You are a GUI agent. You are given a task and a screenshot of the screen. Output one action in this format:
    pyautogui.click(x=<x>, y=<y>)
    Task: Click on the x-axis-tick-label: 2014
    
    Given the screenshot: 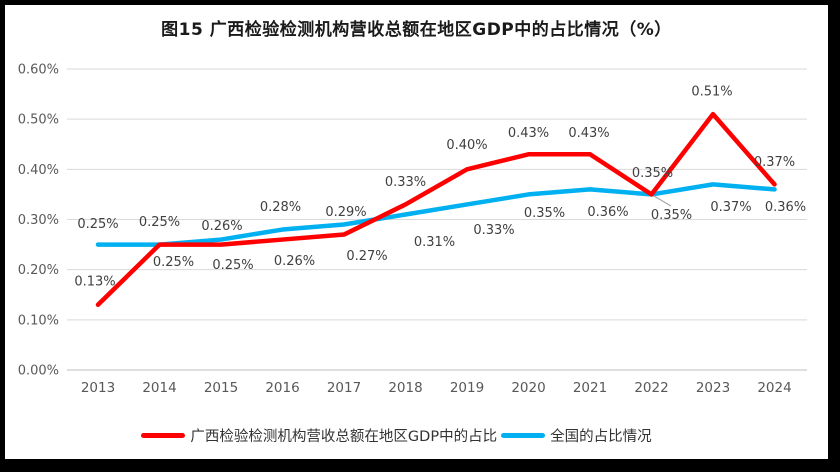 What is the action you would take?
    pyautogui.click(x=159, y=388)
    